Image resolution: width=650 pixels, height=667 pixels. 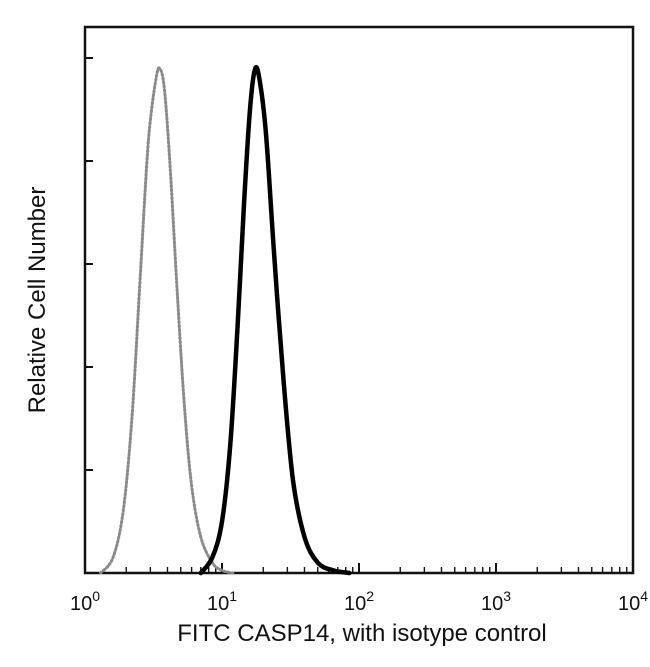 What do you see at coordinates (496, 601) in the screenshot?
I see `x-tick-label-3: 10³` at bounding box center [496, 601].